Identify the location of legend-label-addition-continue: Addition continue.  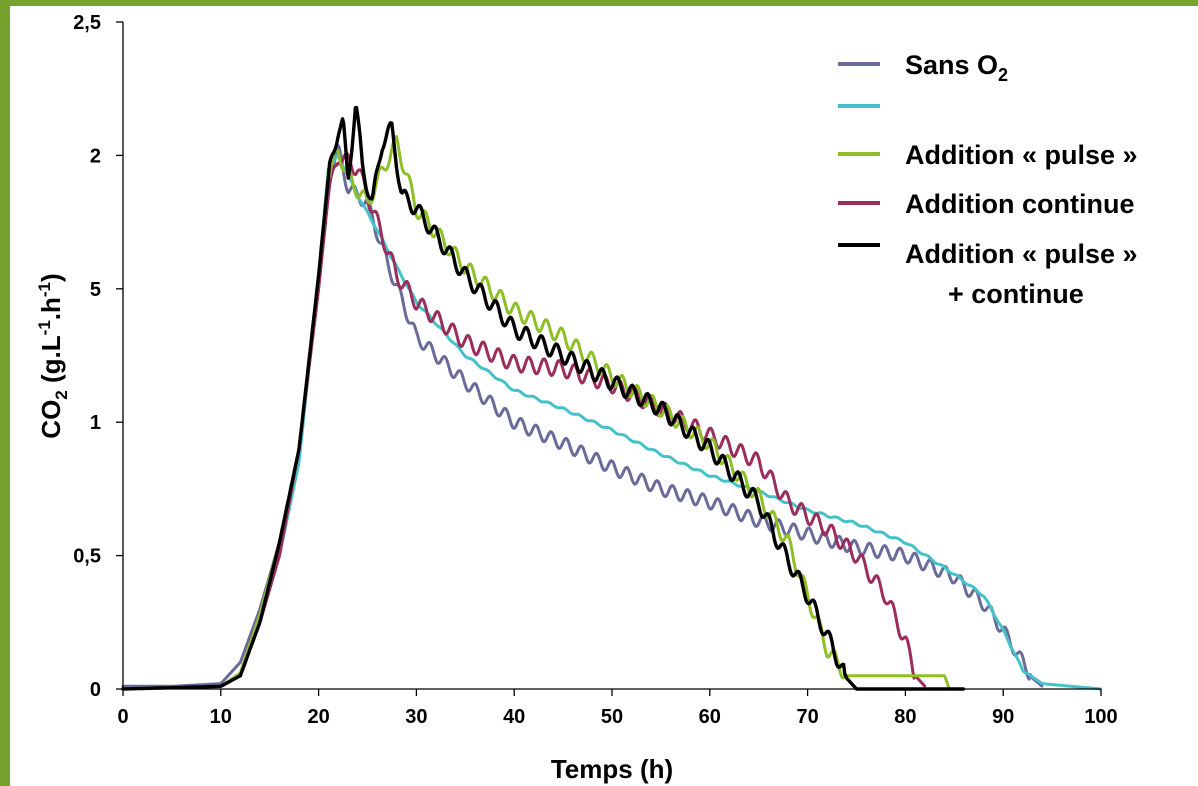
(1019, 204).